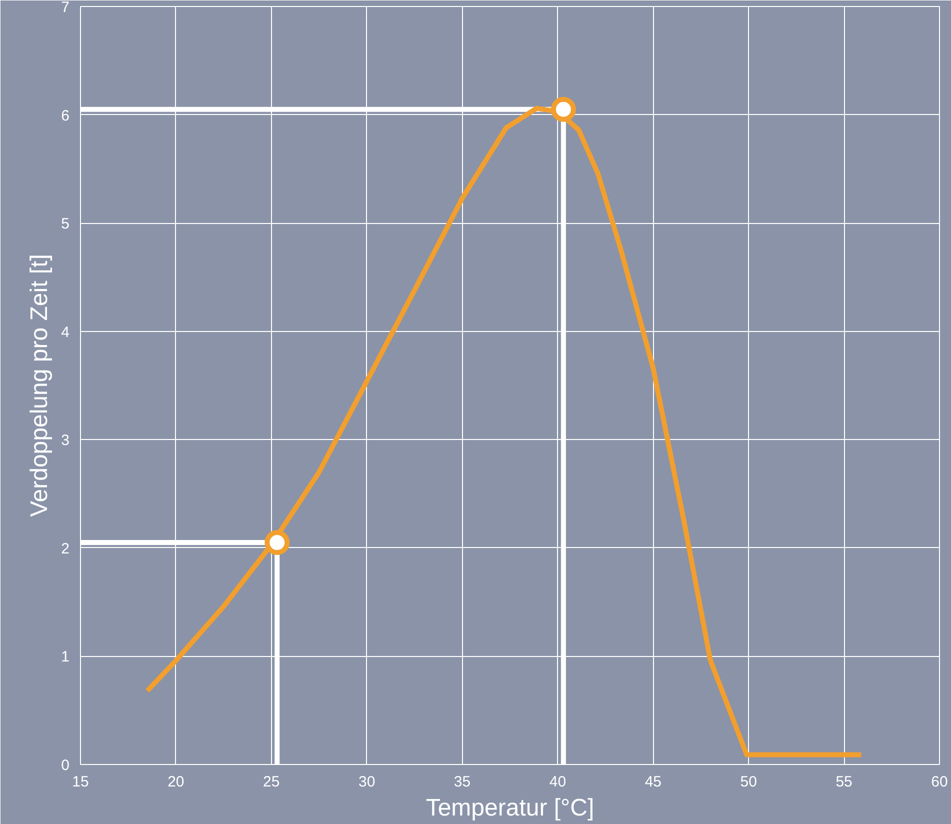 The height and width of the screenshot is (824, 951). Describe the element at coordinates (748, 782) in the screenshot. I see `x-tick-label: 50` at that location.